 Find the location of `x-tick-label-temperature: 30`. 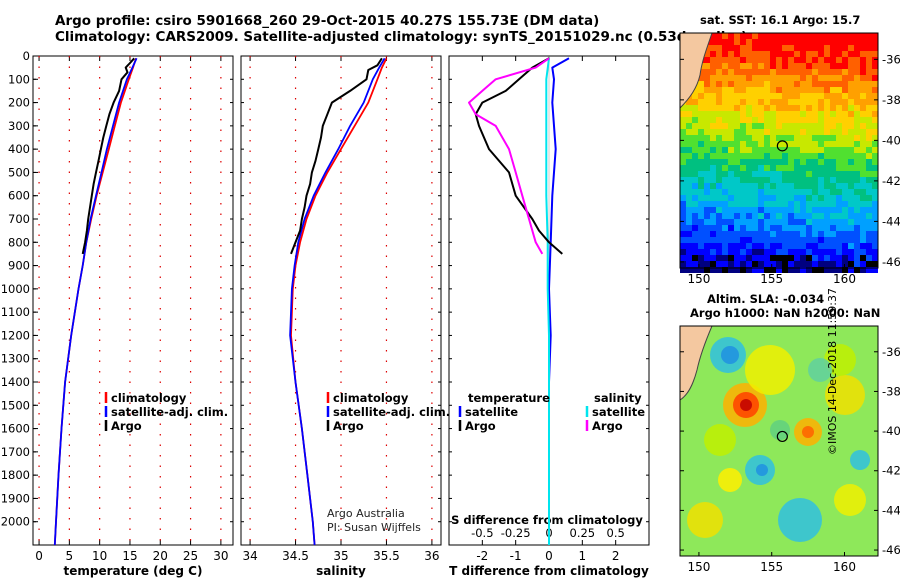

x-tick-label-temperature: 30 is located at coordinates (220, 556).